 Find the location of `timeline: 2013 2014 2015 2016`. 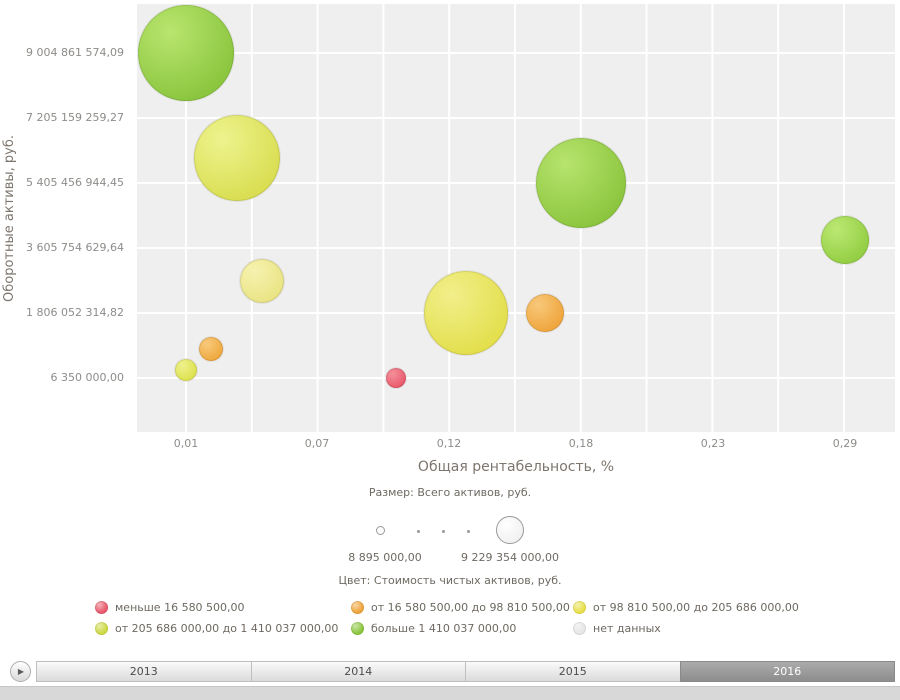

timeline: 2013 2014 2015 2016 is located at coordinates (465, 671).